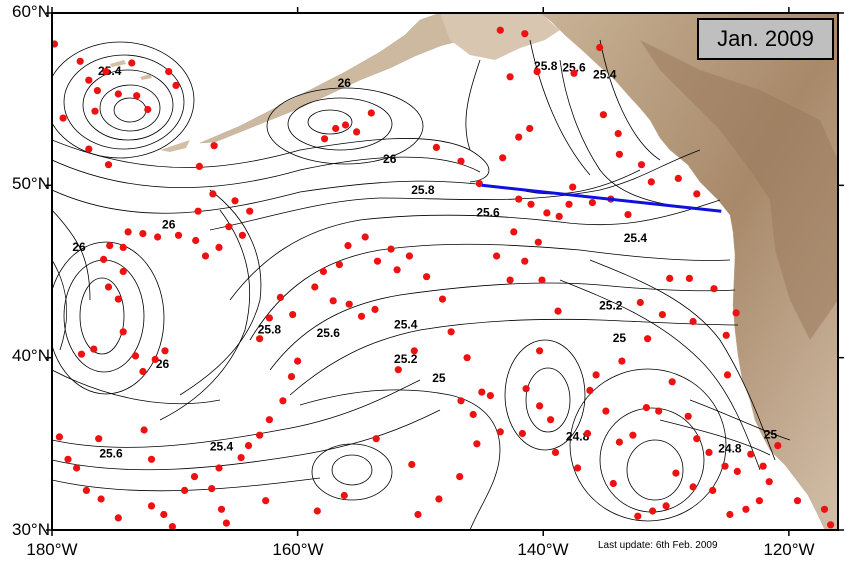 This screenshot has height=563, width=849. What do you see at coordinates (789, 549) in the screenshot?
I see `lon-label-120w: 120°W` at bounding box center [789, 549].